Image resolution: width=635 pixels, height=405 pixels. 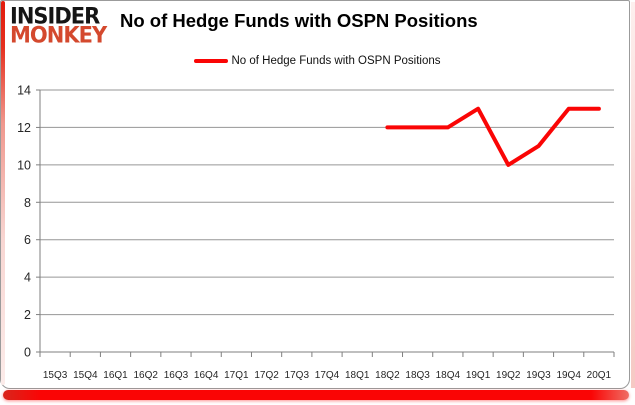 What do you see at coordinates (478, 375) in the screenshot?
I see `x-tick-label: 19Q1` at bounding box center [478, 375].